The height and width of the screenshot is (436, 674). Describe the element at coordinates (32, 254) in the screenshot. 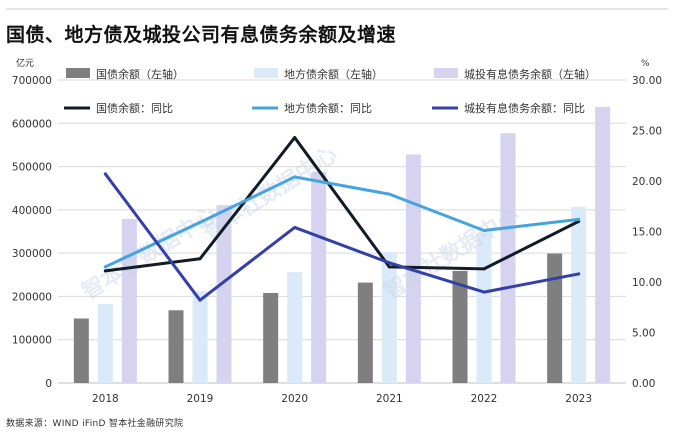

I see `left-tick-label: 300000` at that location.